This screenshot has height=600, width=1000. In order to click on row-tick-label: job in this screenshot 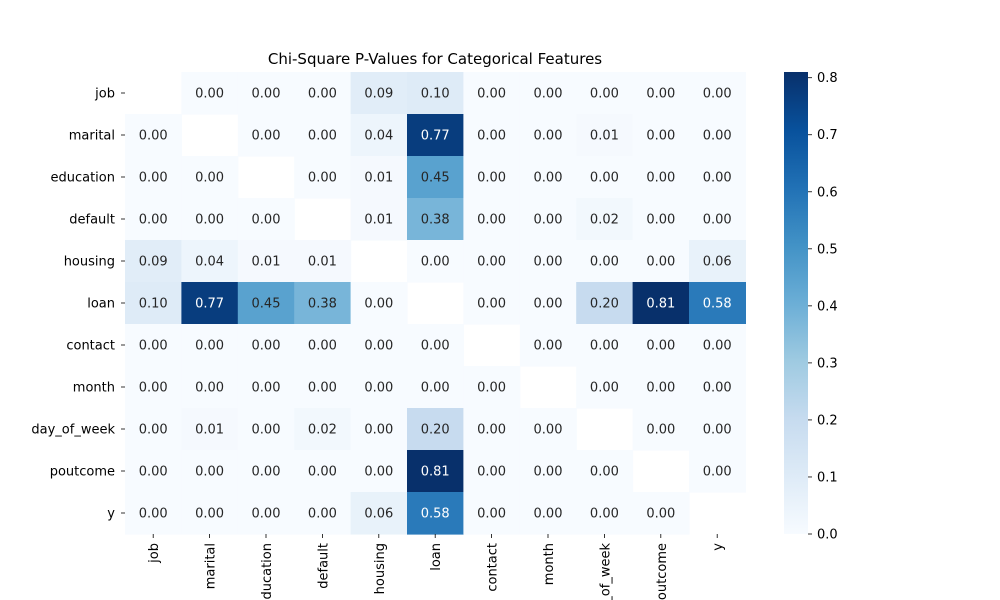, I will do `click(104, 94)`.